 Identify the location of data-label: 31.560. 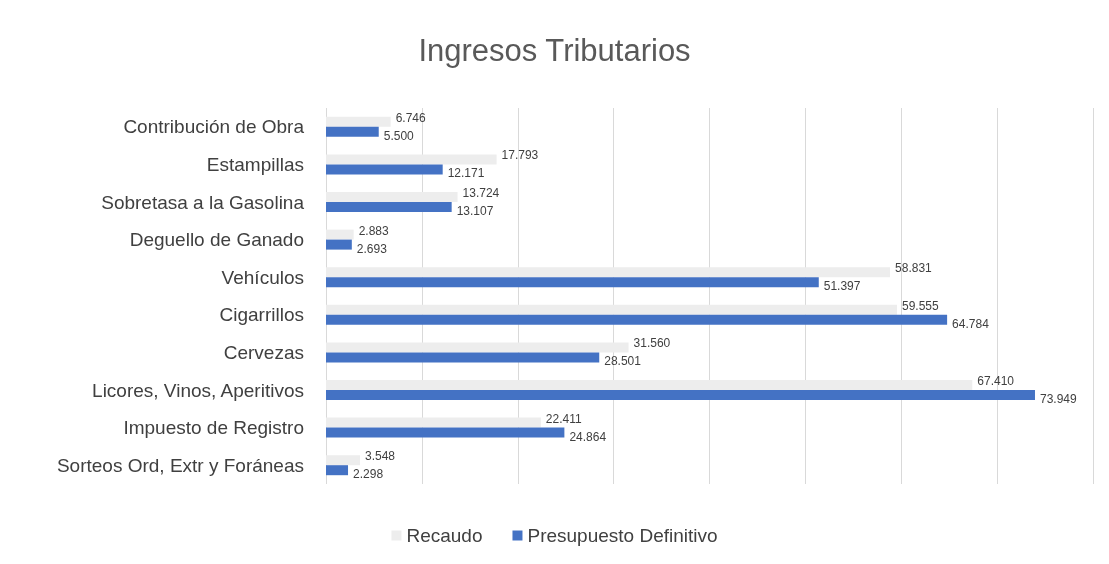
(652, 343).